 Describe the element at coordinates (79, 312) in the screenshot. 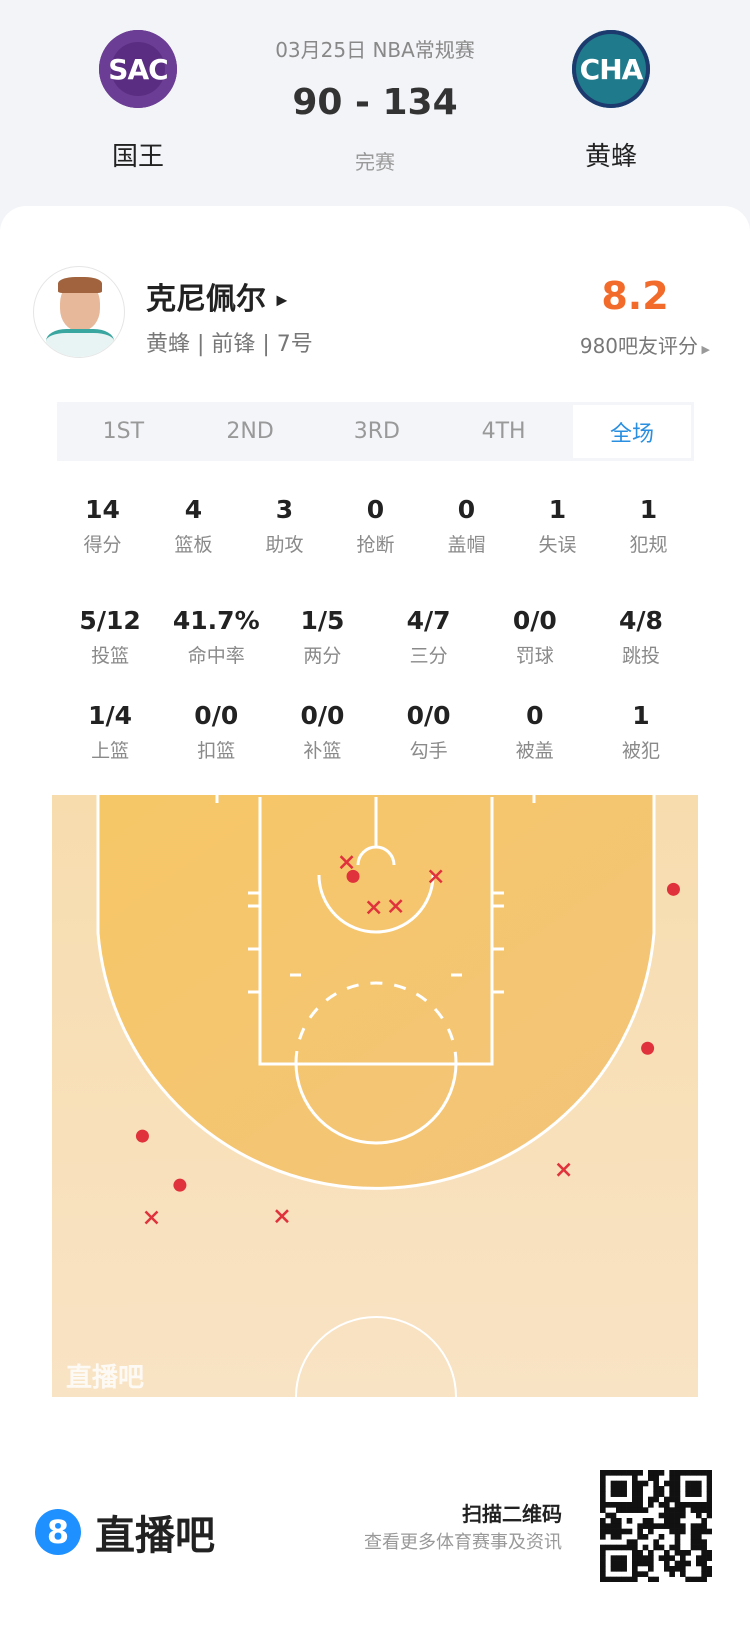

I see `player-avatar` at that location.